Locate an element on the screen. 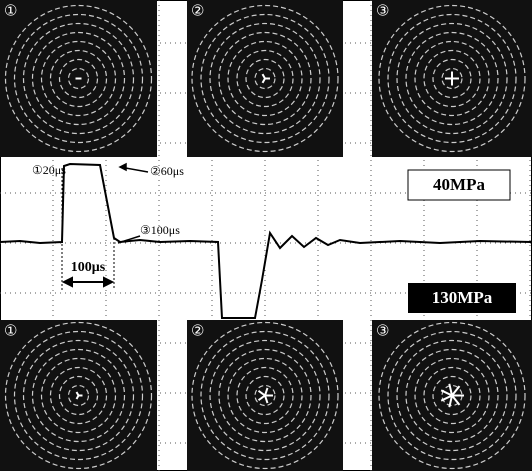 This screenshot has width=532, height=471. annotation: ②60μs is located at coordinates (167, 171).